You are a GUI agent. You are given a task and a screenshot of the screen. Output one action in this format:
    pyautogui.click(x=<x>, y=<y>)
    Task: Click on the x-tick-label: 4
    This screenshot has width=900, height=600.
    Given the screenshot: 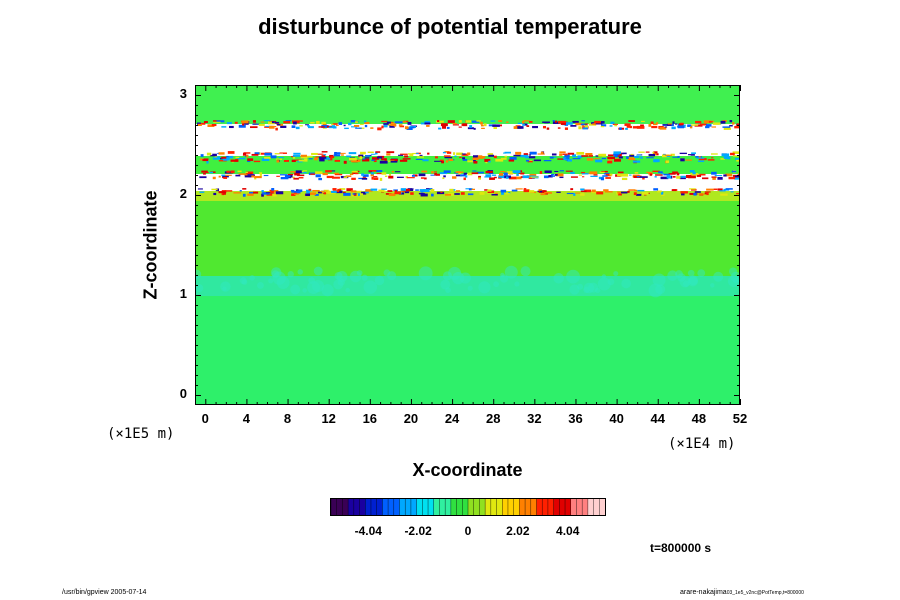 What is the action you would take?
    pyautogui.click(x=246, y=418)
    